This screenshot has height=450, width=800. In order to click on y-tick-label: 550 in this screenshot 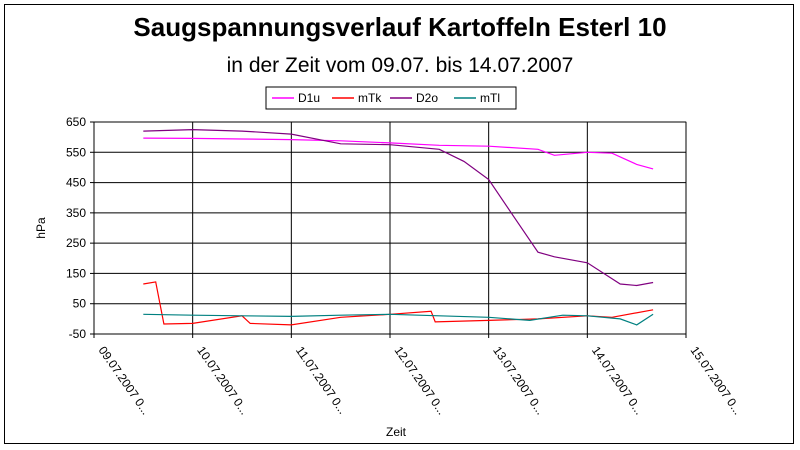, I will do `click(76, 152)`.